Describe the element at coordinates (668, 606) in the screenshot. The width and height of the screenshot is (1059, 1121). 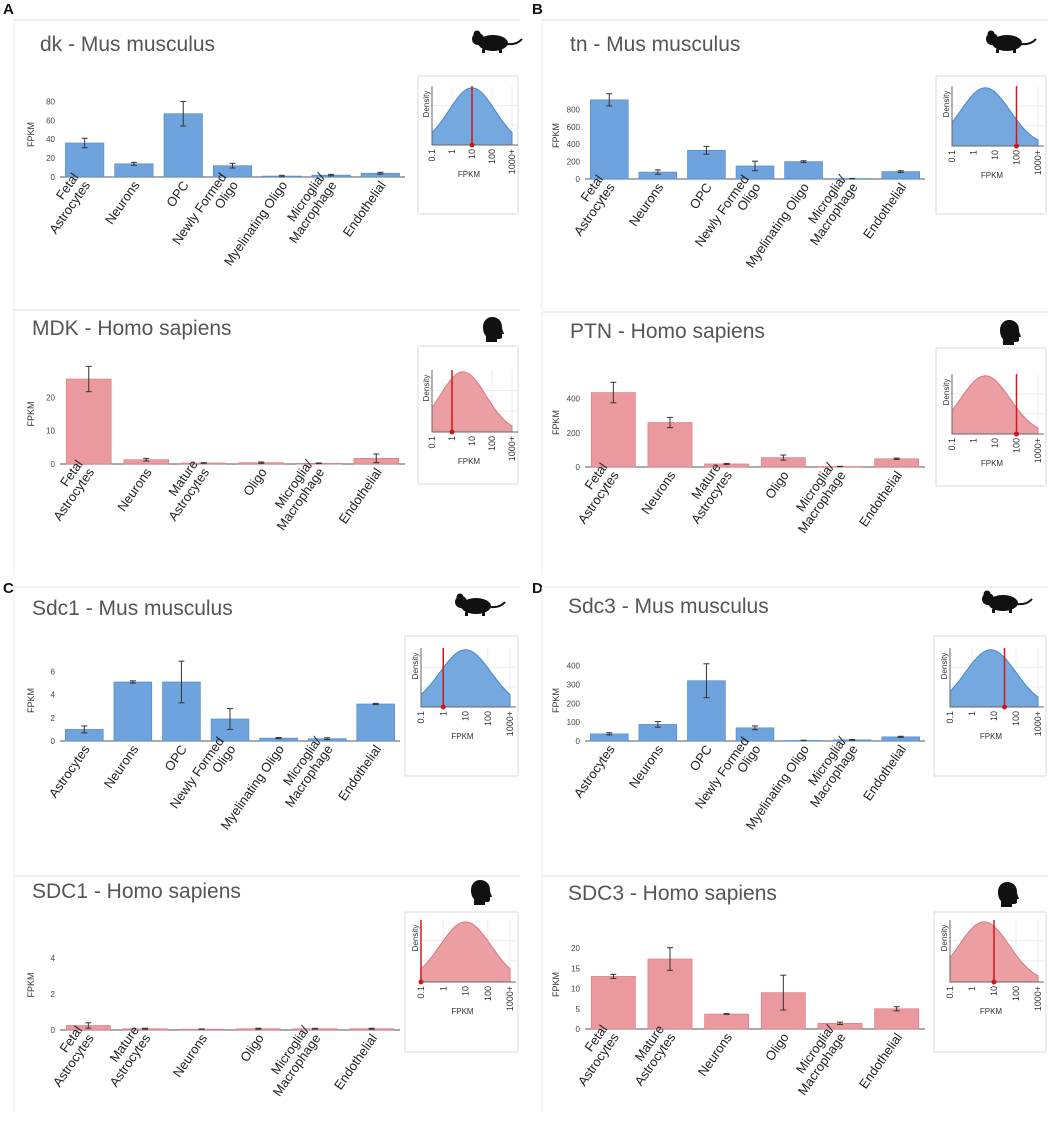
I see `chart-title: Sdc3 - Mus musculus` at that location.